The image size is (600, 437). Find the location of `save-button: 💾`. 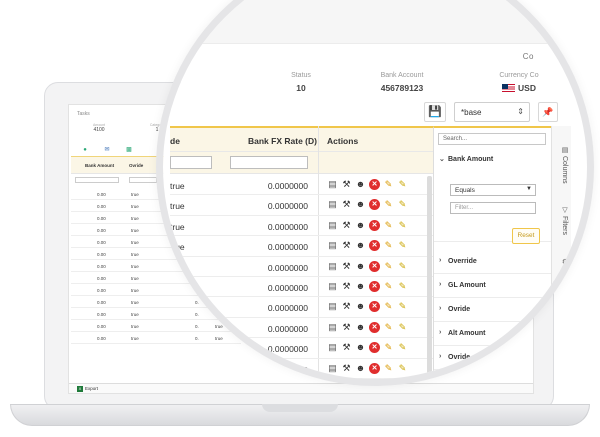

save-button: 💾 is located at coordinates (435, 112).